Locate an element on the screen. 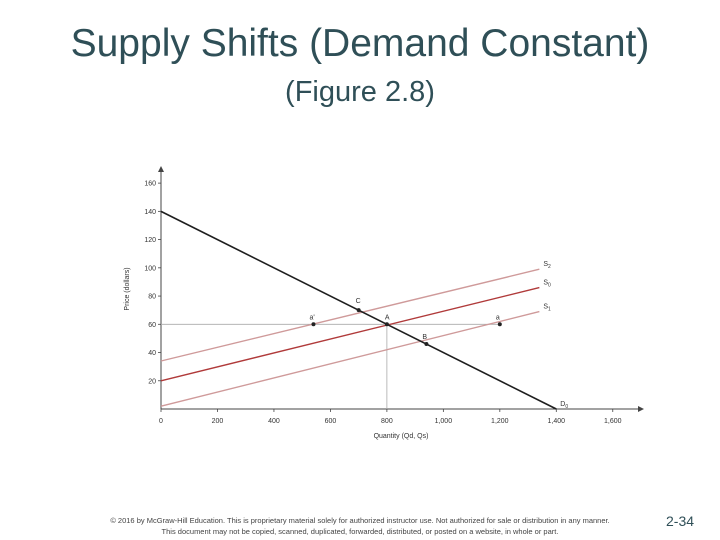  point-label-a: a is located at coordinates (498, 317).